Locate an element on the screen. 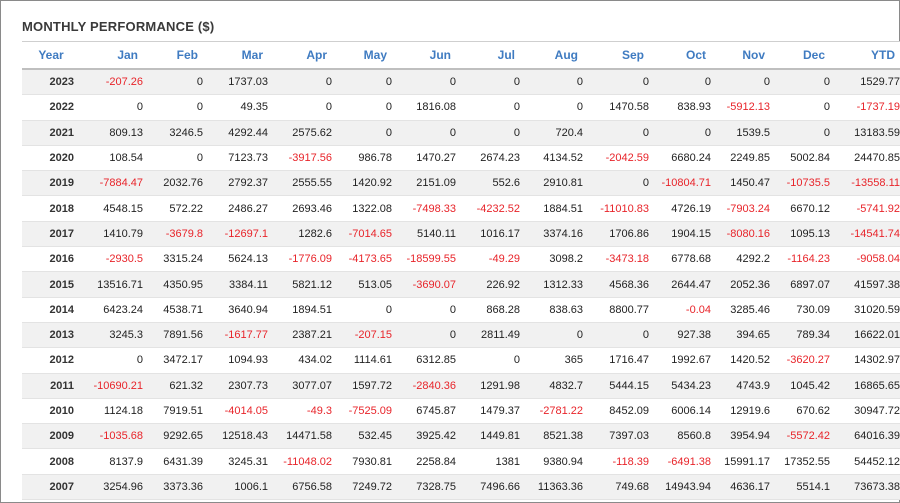 The height and width of the screenshot is (503, 900). month-value-cell: 749.68 is located at coordinates (619, 487).